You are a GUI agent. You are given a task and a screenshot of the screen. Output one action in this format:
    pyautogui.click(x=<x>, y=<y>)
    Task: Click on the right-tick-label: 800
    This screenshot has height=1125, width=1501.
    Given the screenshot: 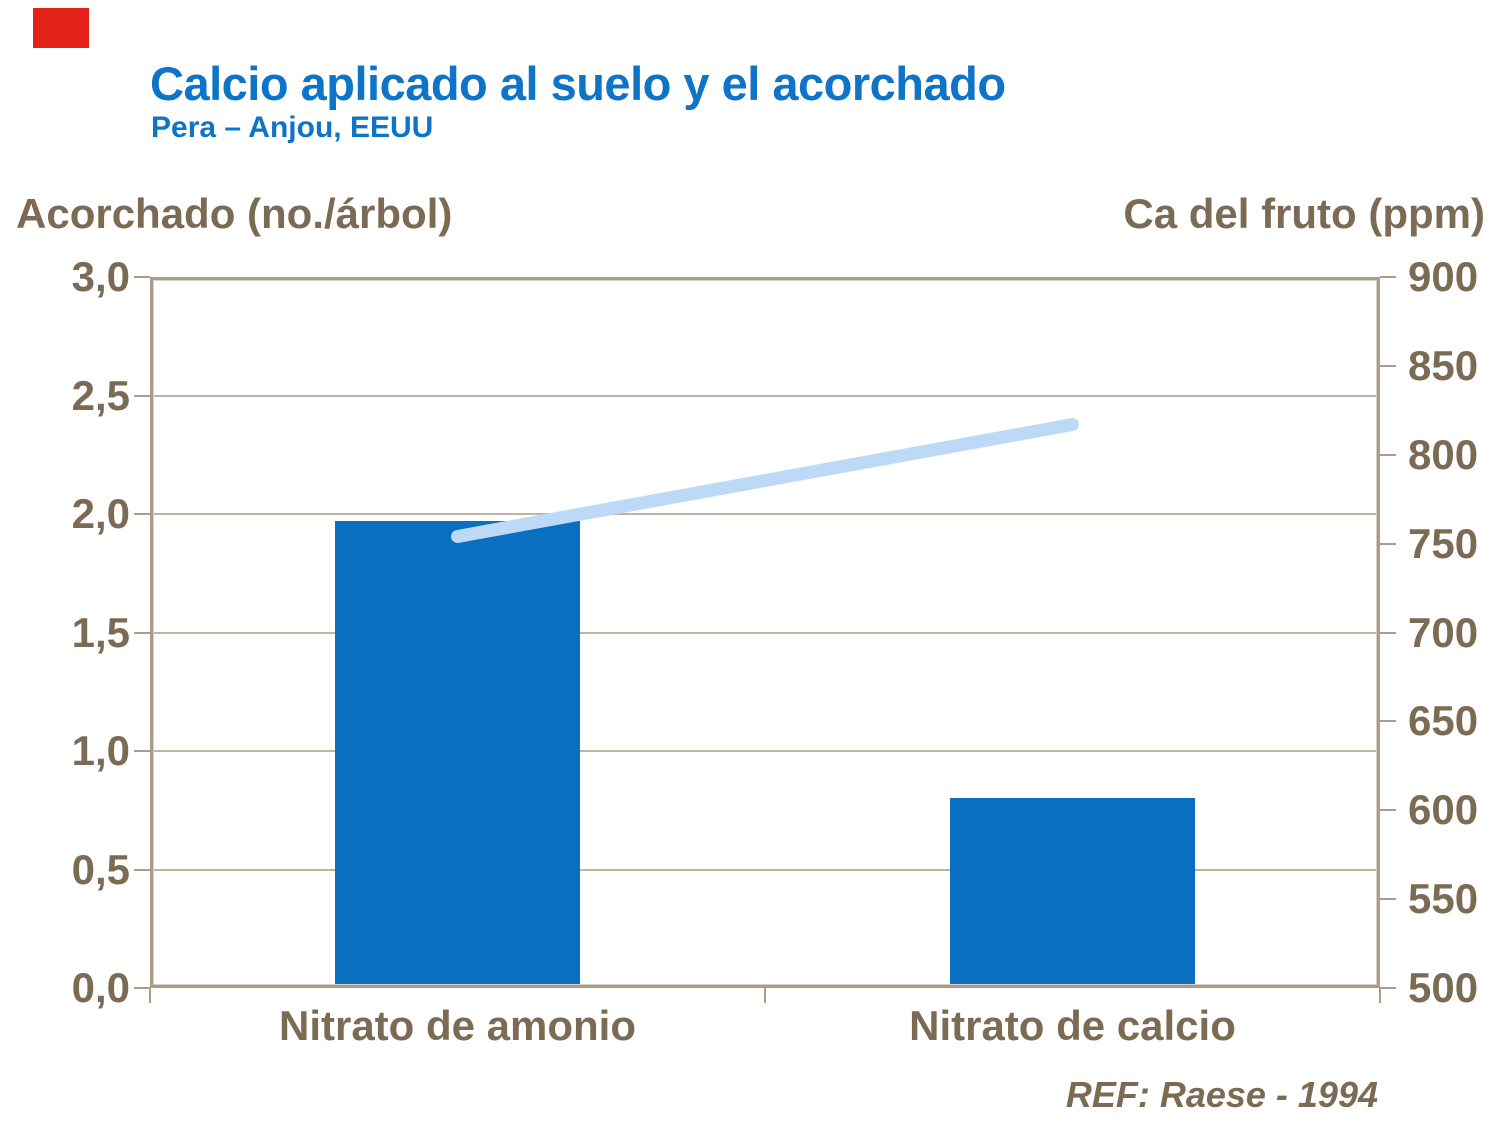 What is the action you would take?
    pyautogui.click(x=1443, y=454)
    